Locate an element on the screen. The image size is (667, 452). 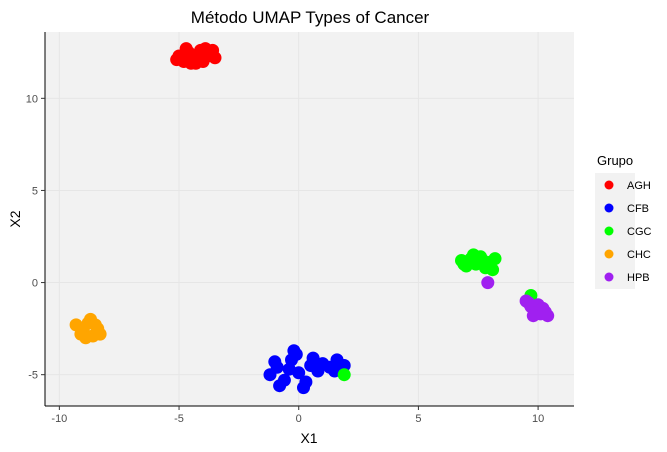
x-tick-label: 0 is located at coordinates (299, 419).